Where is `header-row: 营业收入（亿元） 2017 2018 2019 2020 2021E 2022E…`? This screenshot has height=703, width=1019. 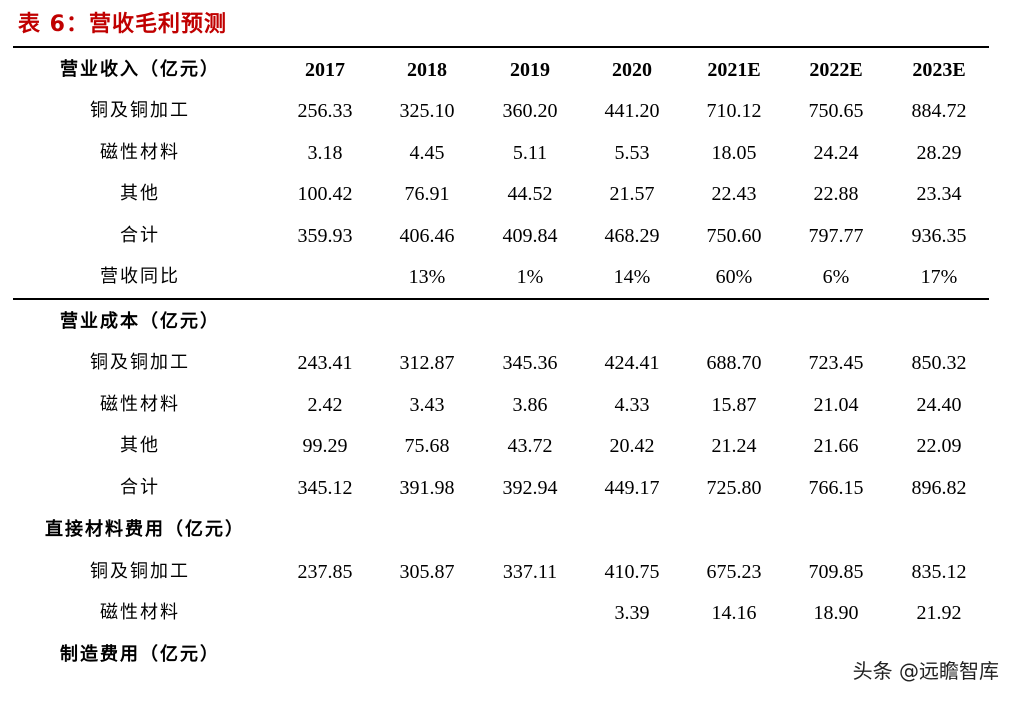
header-row: 营业收入（亿元） 2017 2018 2019 2020 2021E 2022E… is located at coordinates (509, 70).